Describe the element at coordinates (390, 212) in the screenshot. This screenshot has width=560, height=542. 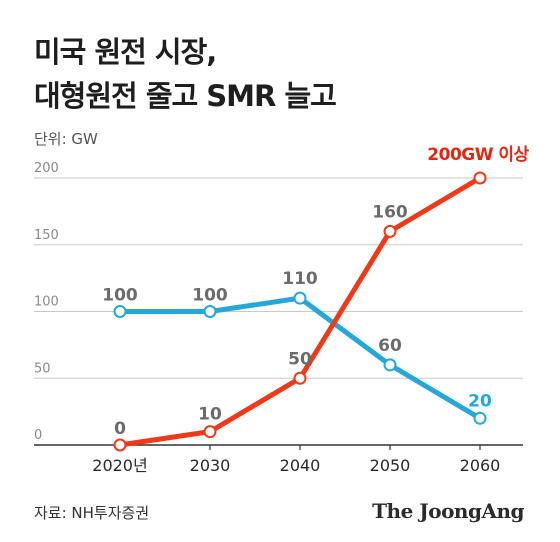
I see `data-label: 160` at that location.